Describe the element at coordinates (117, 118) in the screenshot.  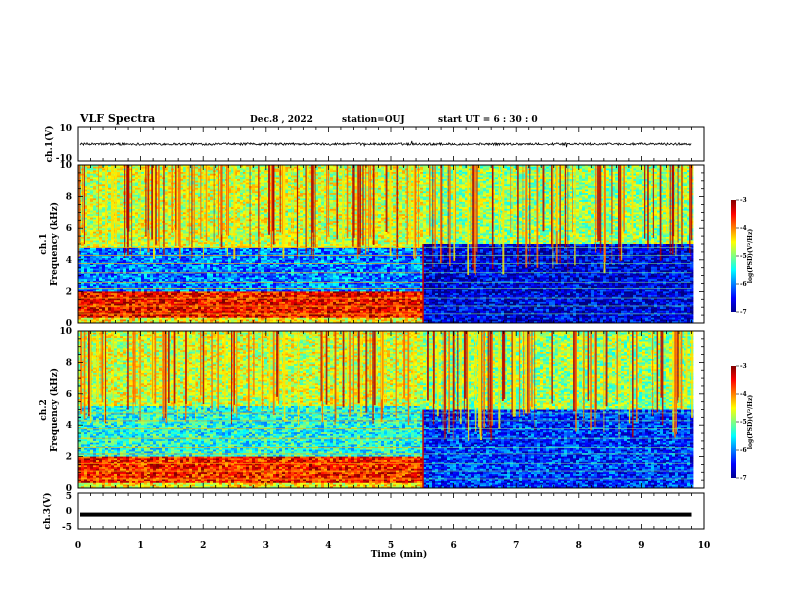
I see `figure-title: VLF Spectra` at that location.